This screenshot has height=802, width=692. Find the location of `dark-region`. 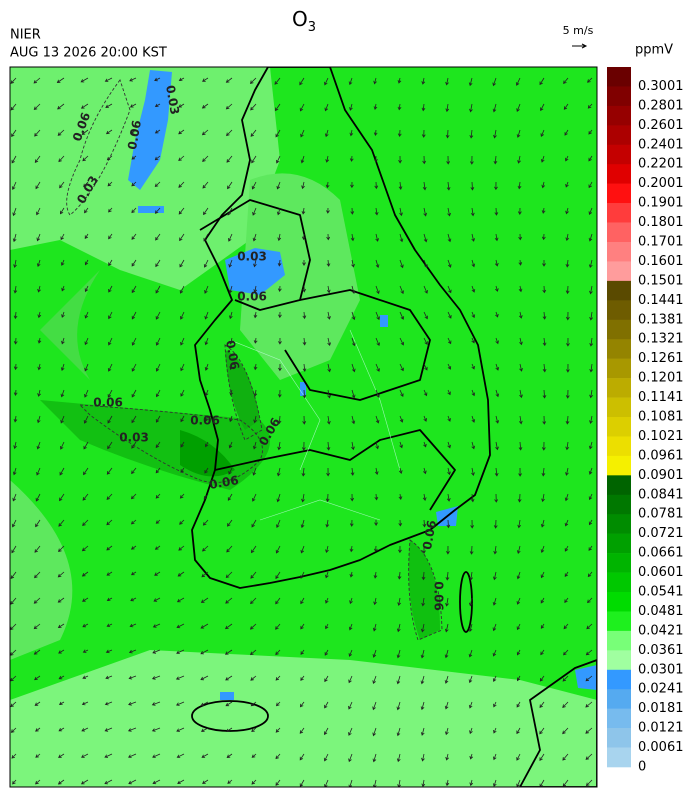

dark-region is located at coordinates (424, 590).